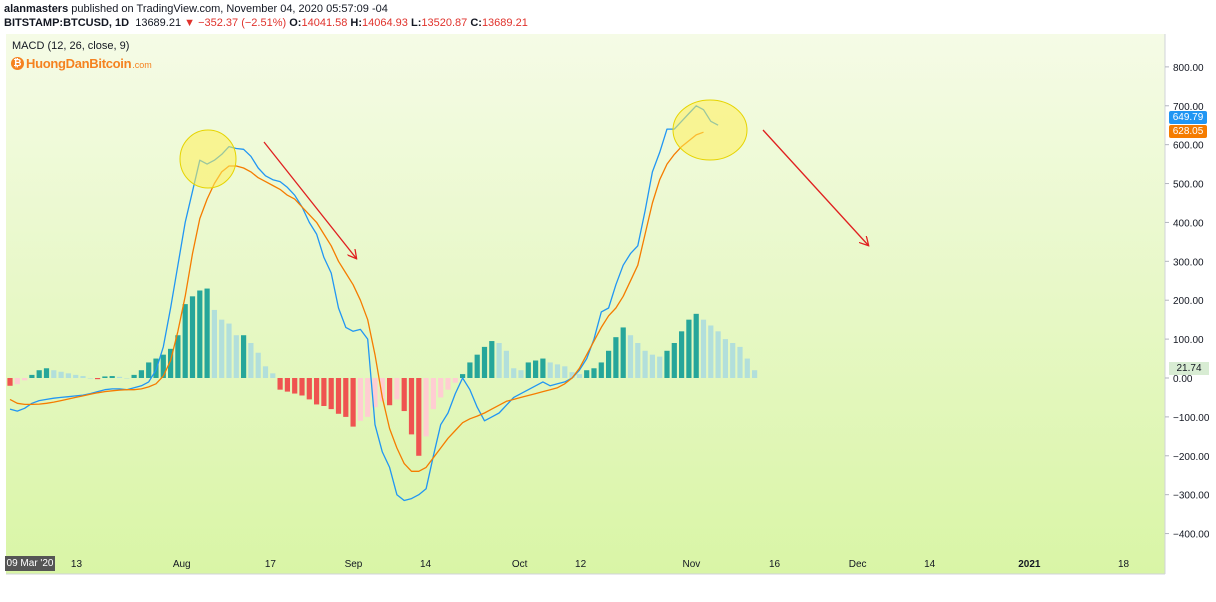 Image resolution: width=1216 pixels, height=602 pixels. Describe the element at coordinates (1191, 457) in the screenshot. I see `y-tick-label: −200.00` at that location.